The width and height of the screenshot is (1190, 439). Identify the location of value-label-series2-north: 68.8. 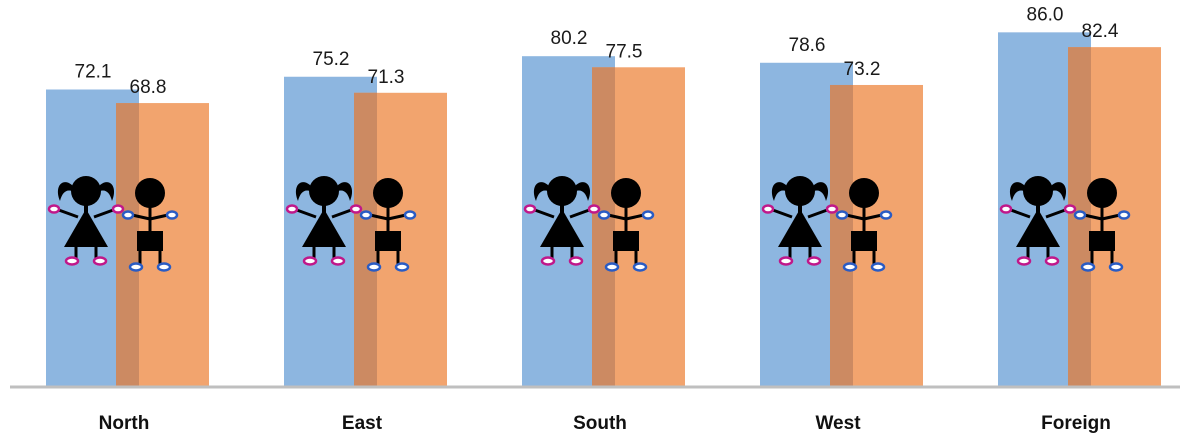
(148, 87).